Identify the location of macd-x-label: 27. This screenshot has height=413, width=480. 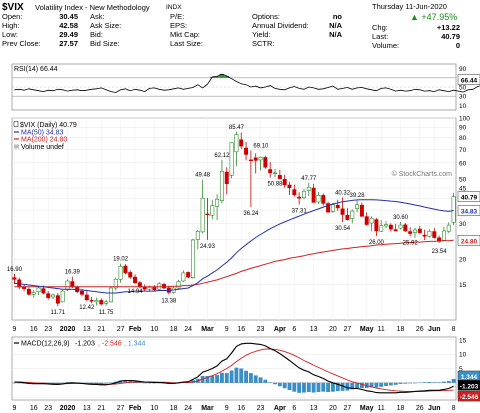
(121, 408).